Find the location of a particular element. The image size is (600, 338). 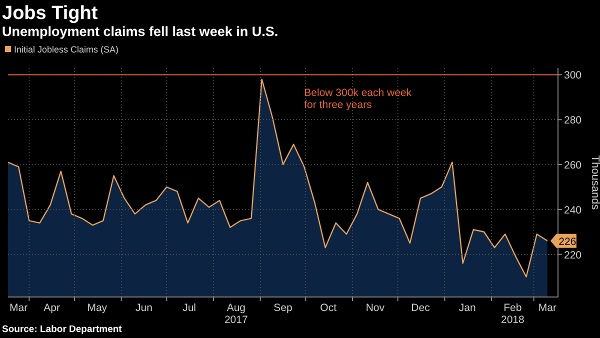

x-tick-label: Jun is located at coordinates (144, 308).